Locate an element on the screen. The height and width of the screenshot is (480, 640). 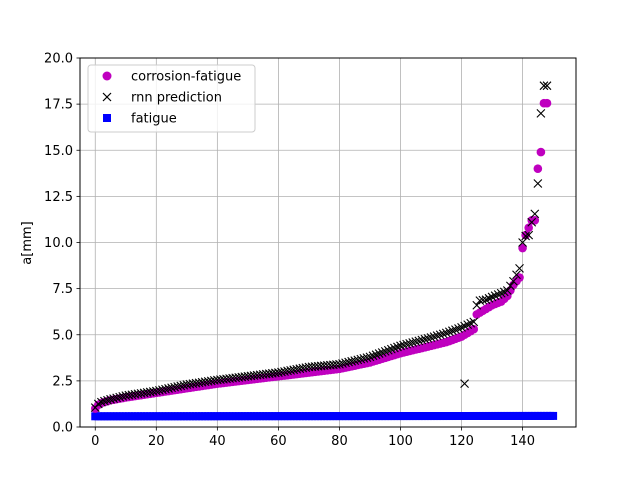
point-fatigue is located at coordinates (553, 415).